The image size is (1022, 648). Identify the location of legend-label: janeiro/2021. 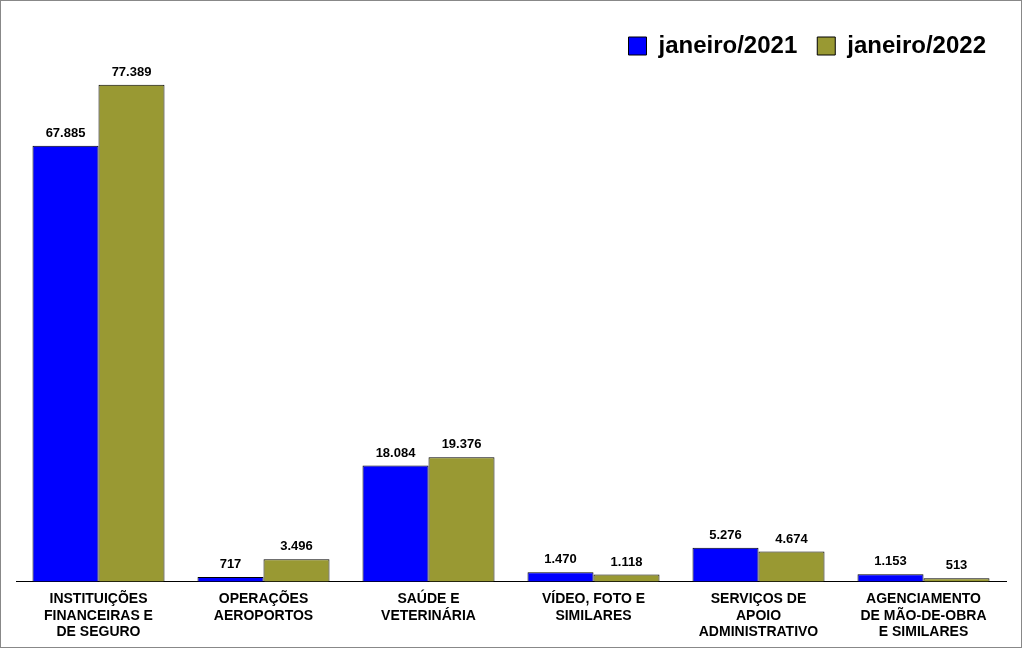
(727, 44).